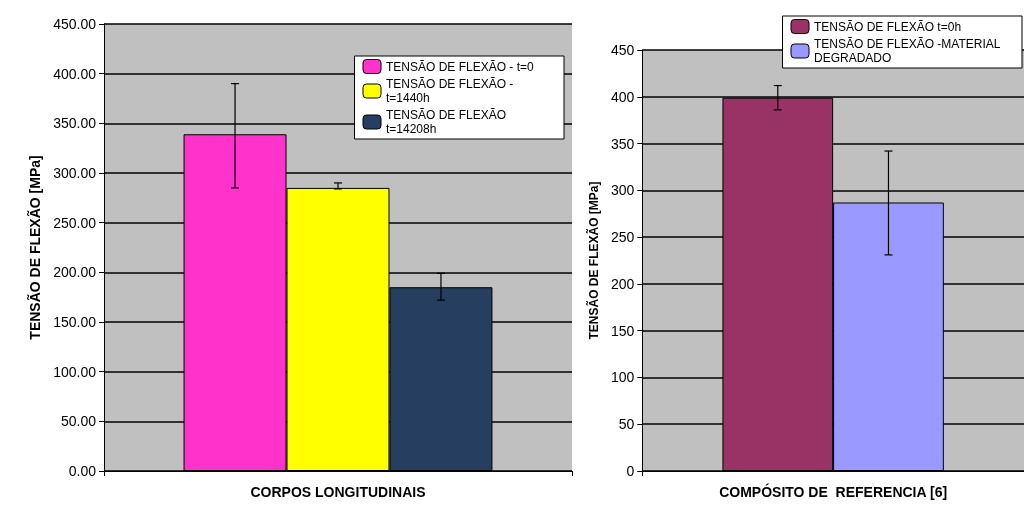 The image size is (1032, 525). Describe the element at coordinates (75, 123) in the screenshot. I see `y-tick-label: 350.00` at that location.